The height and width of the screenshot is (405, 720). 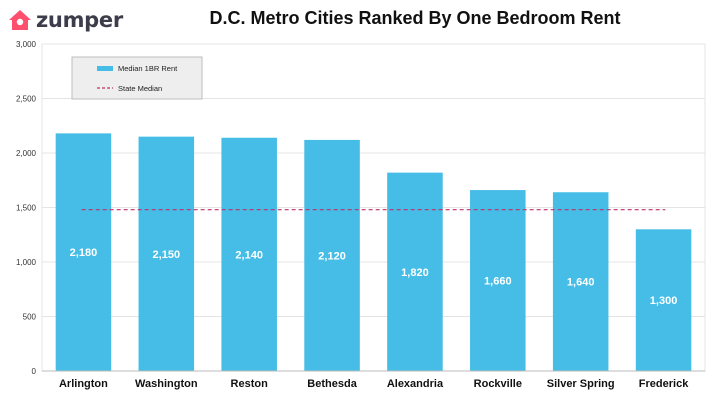 I want to click on legend-label-median-rent: Median 1BR Rent, so click(x=148, y=68).